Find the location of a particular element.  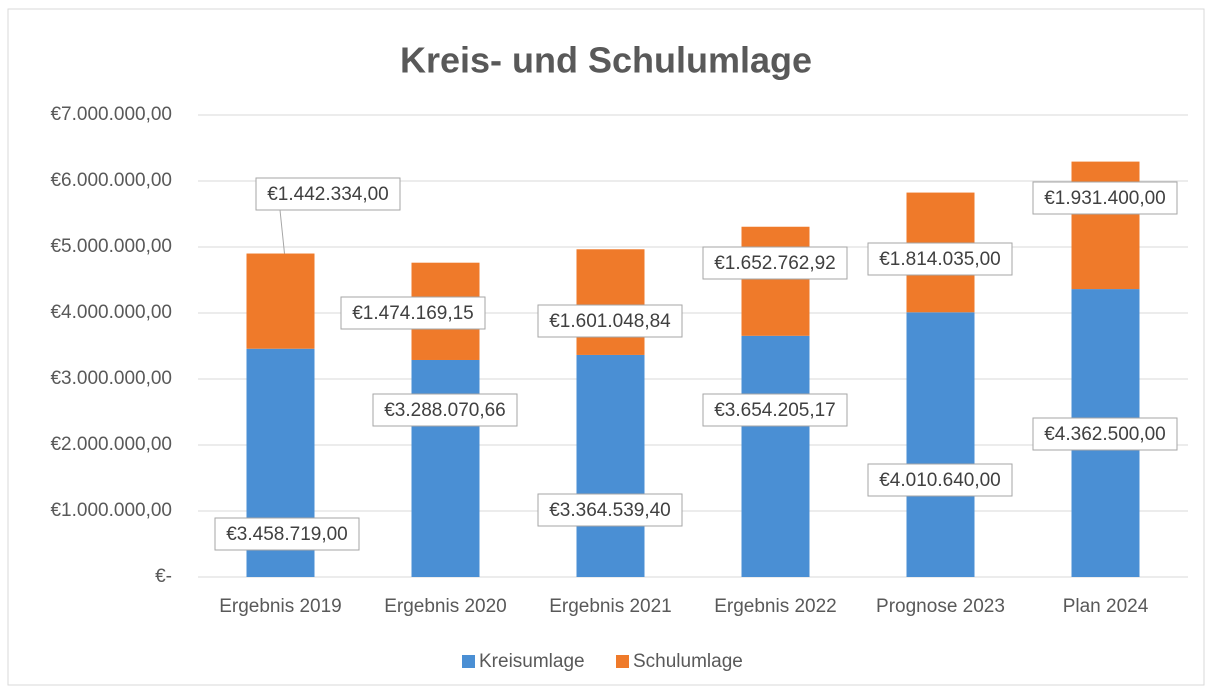

y-tick-label: €2.000.000,00 is located at coordinates (111, 444).